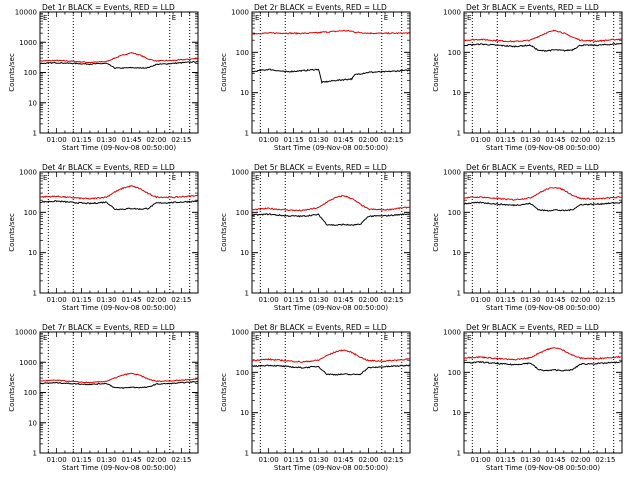  What do you see at coordinates (108, 167) in the screenshot?
I see `panel-title: Det 4r BLACK = Events, RED = LLD` at bounding box center [108, 167].